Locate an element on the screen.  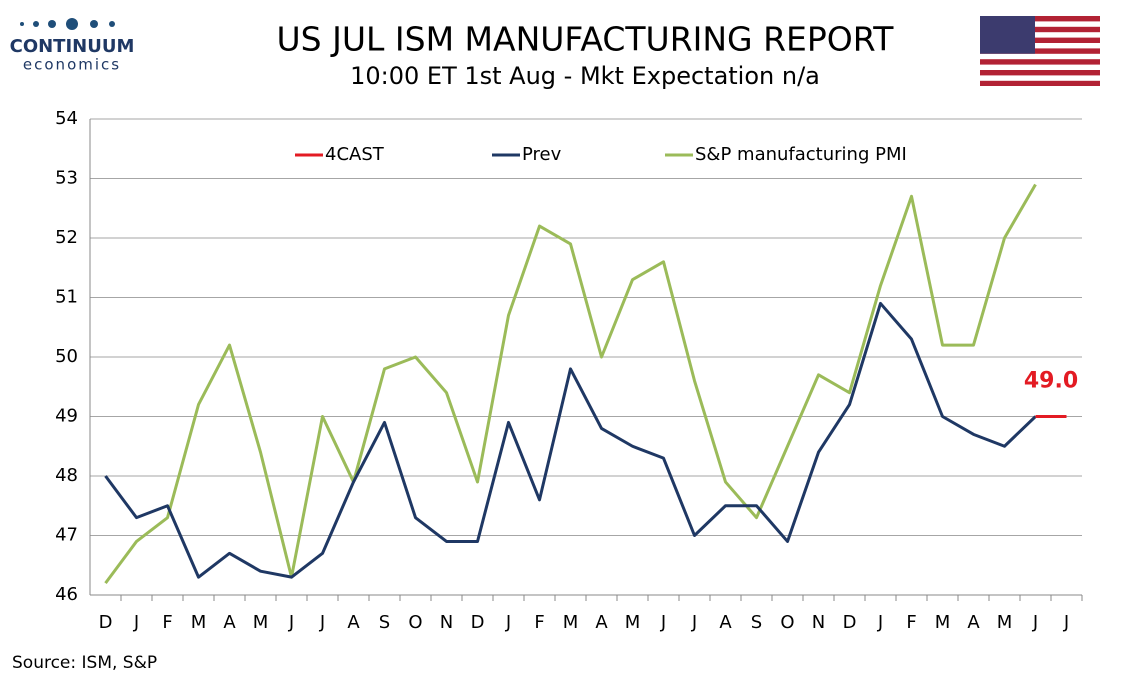
y-tick-label: 53 is located at coordinates (66, 178).